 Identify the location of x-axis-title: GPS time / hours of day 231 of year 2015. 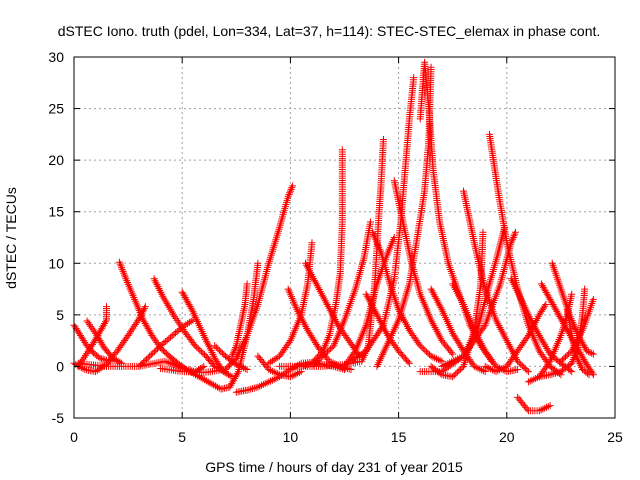
(334, 467).